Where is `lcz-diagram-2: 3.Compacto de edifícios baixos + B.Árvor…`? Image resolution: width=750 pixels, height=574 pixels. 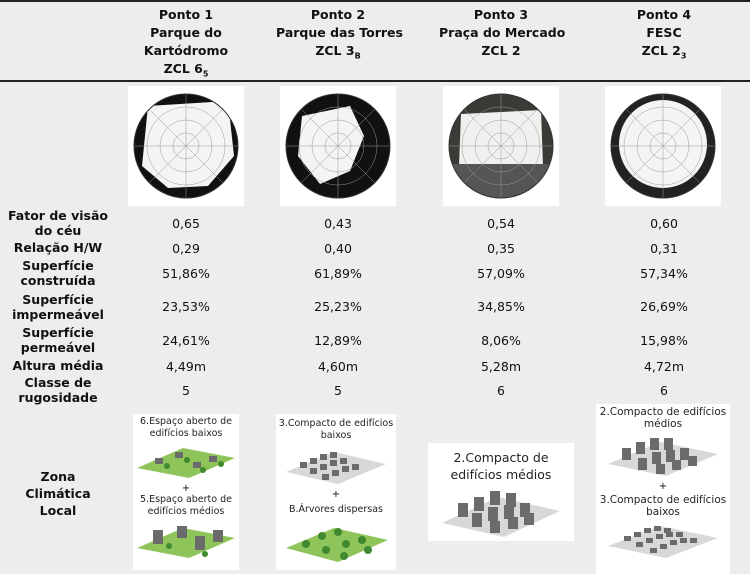 lcz-diagram-2: 3.Compacto de edifícios baixos + B.Árvor… is located at coordinates (336, 492).